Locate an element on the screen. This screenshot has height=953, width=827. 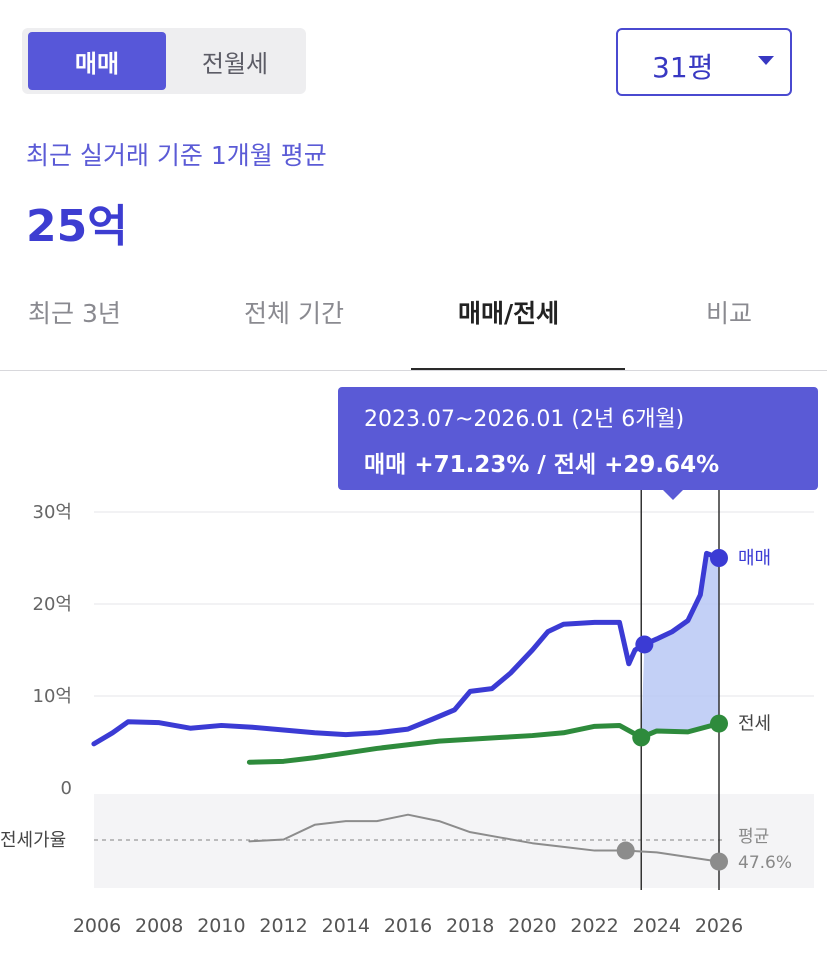
ratio-axis-label: 전세가율 is located at coordinates (33, 840).